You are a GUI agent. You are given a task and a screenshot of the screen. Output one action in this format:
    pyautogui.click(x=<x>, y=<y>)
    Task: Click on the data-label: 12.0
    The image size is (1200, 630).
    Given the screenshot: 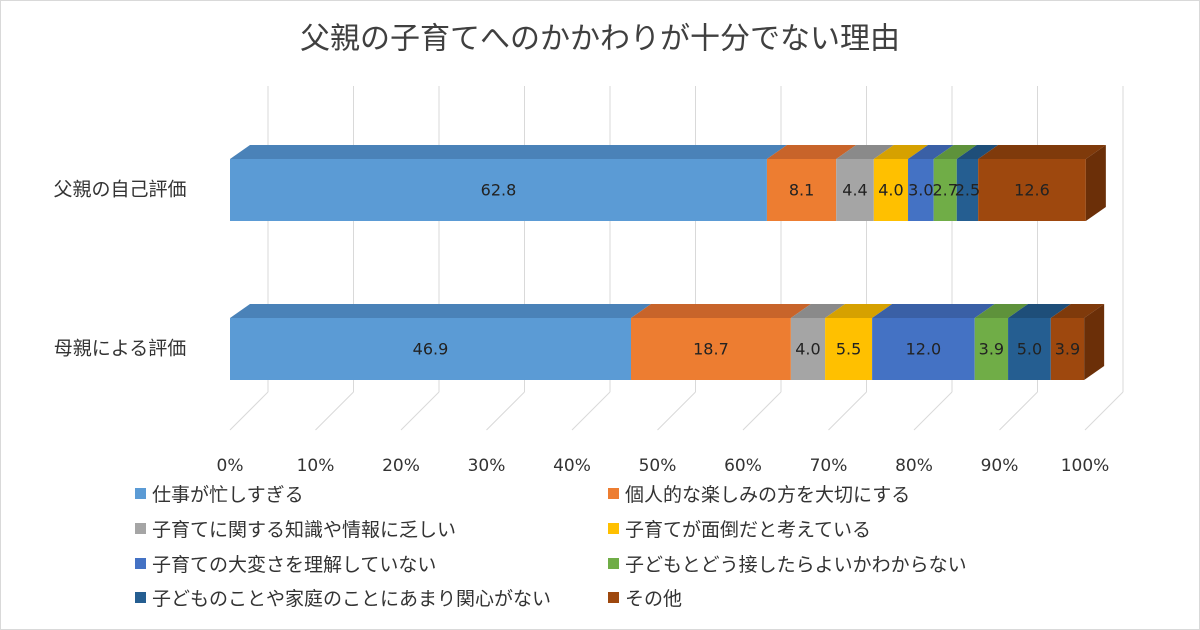 What is the action you would take?
    pyautogui.click(x=924, y=349)
    